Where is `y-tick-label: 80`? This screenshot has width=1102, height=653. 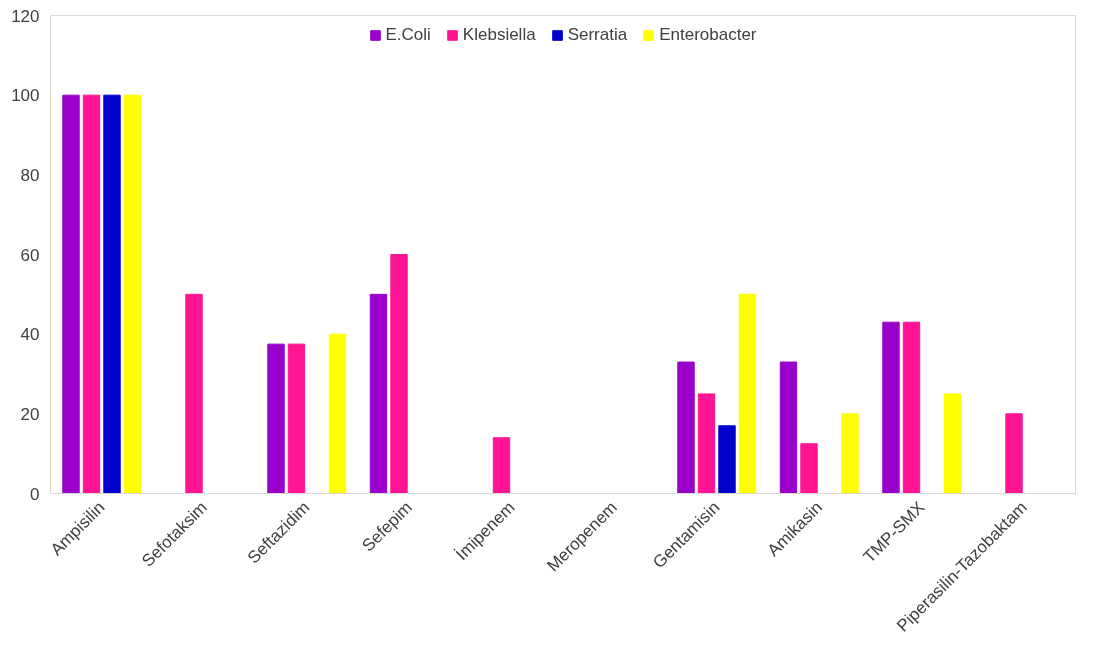 y-tick-label: 80 is located at coordinates (30, 175).